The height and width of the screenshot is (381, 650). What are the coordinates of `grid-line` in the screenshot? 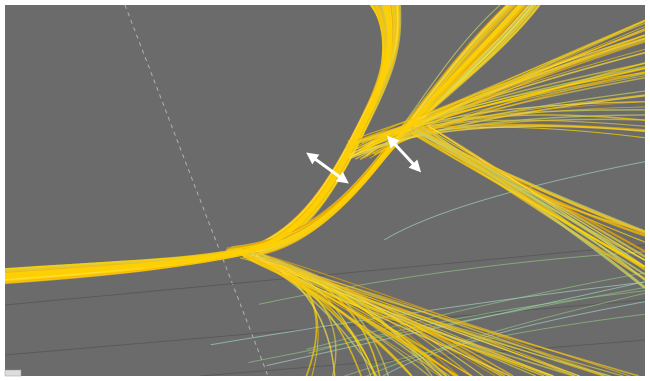 It's located at (325, 327).